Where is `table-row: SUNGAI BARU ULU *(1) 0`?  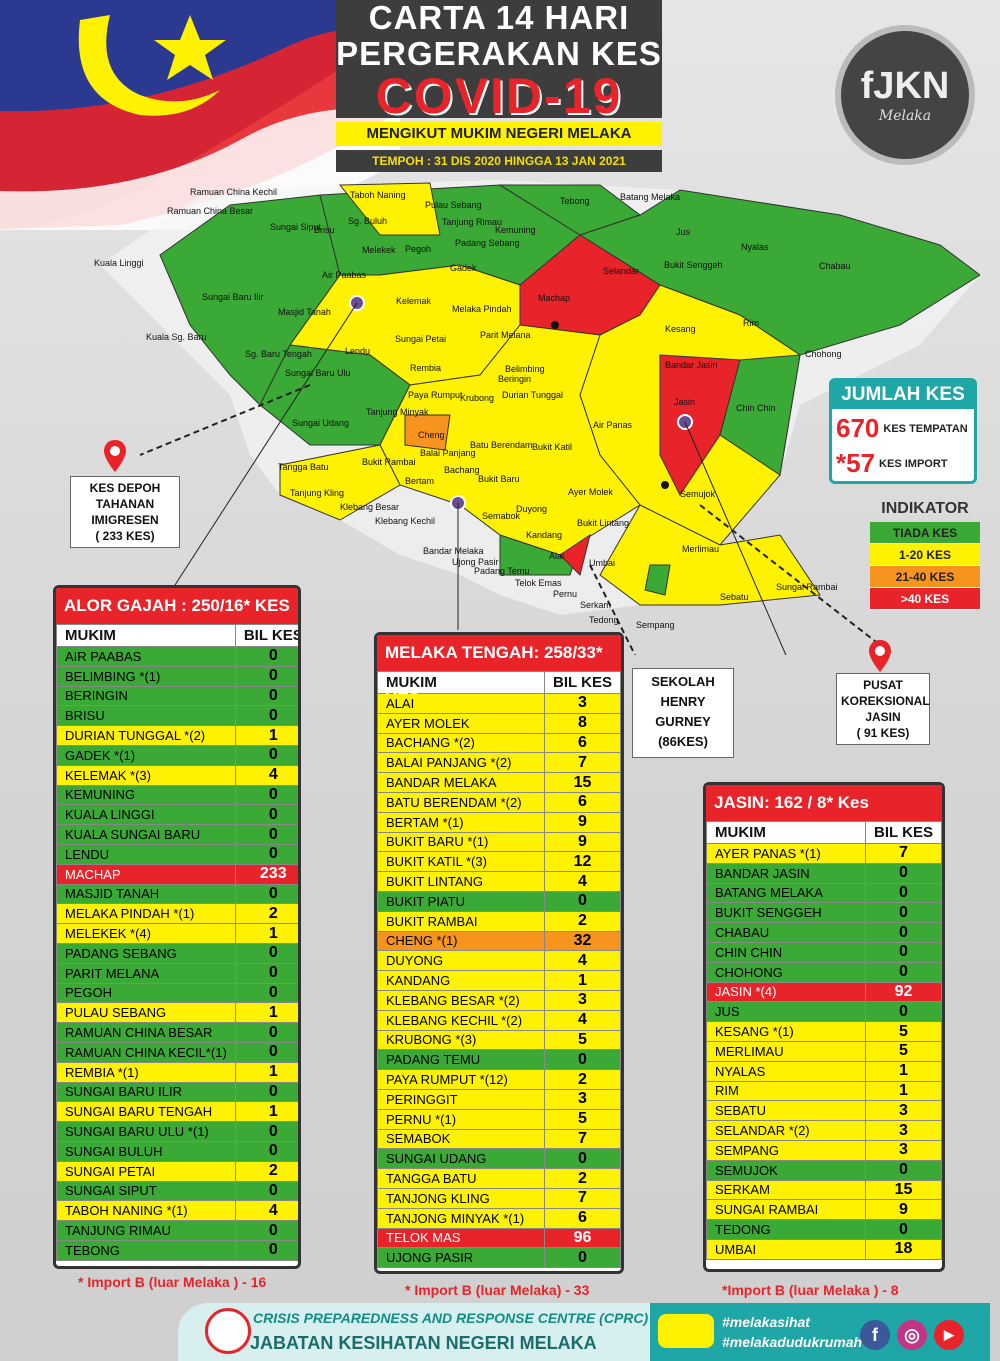 table-row: SUNGAI BARU ULU *(1) 0 is located at coordinates (177, 1131).